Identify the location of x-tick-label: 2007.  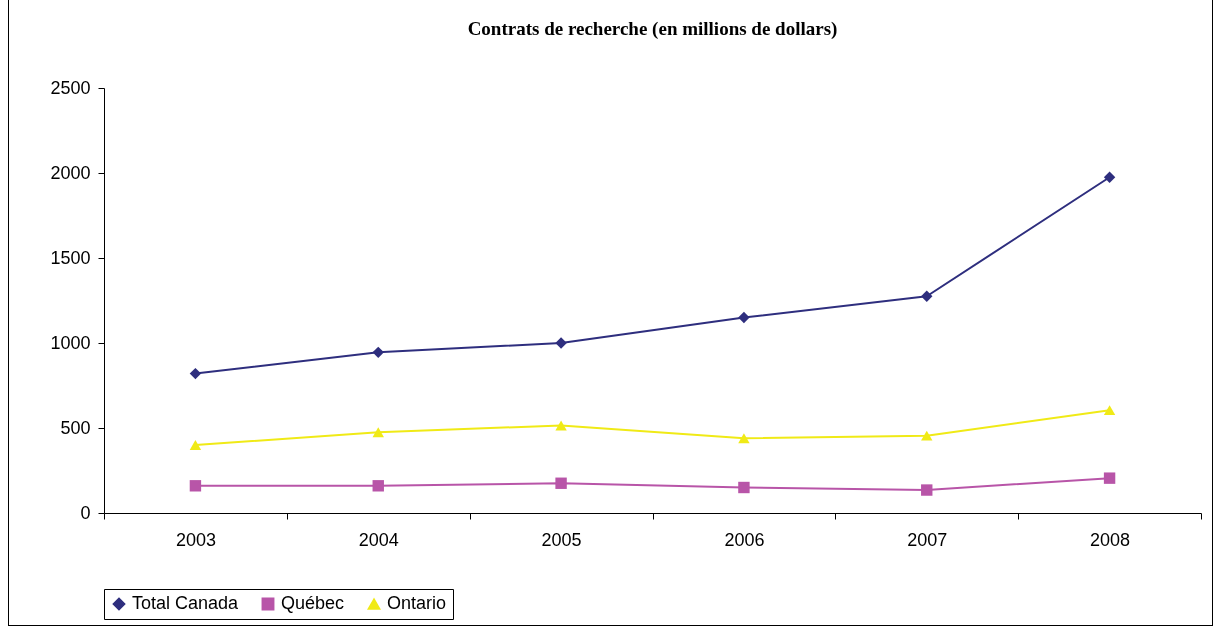
(927, 539).